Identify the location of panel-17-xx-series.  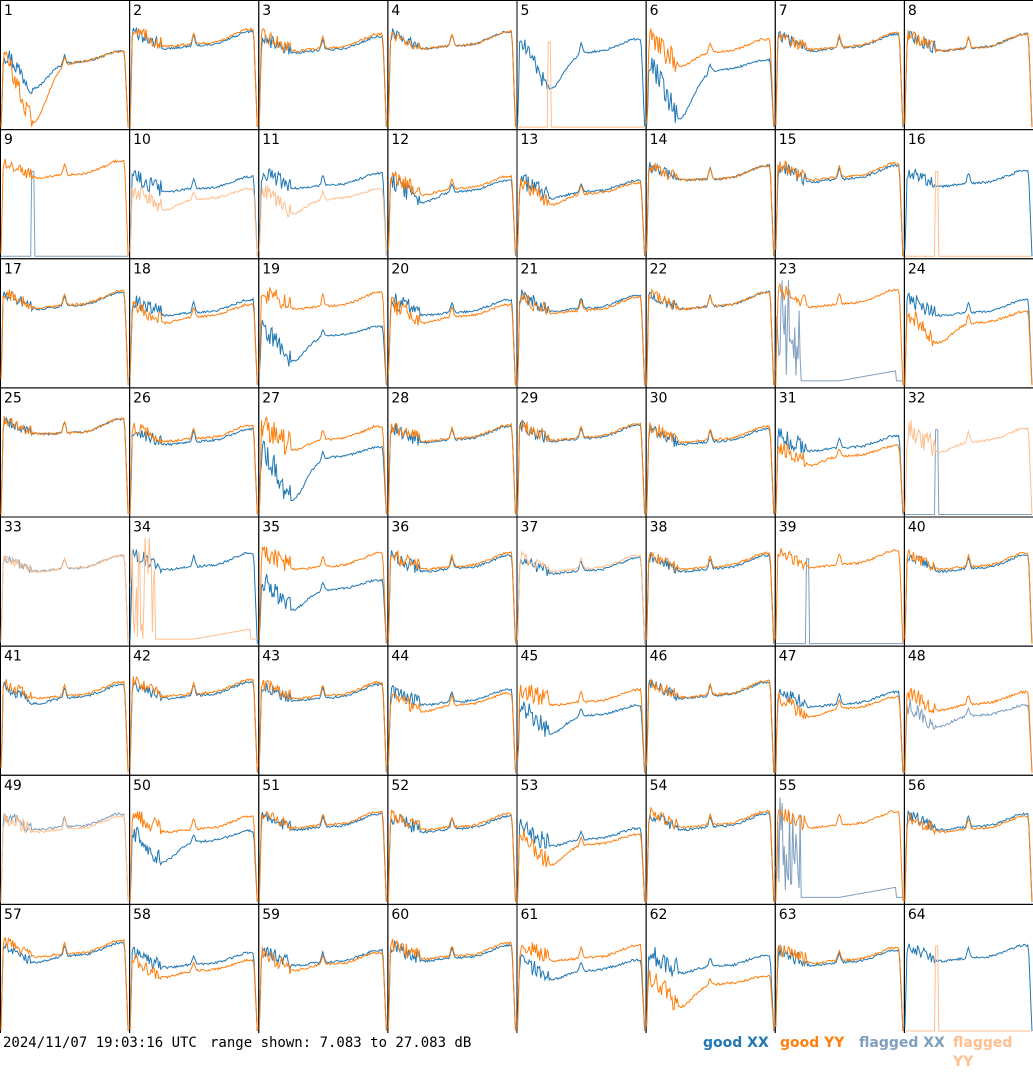
(64, 338).